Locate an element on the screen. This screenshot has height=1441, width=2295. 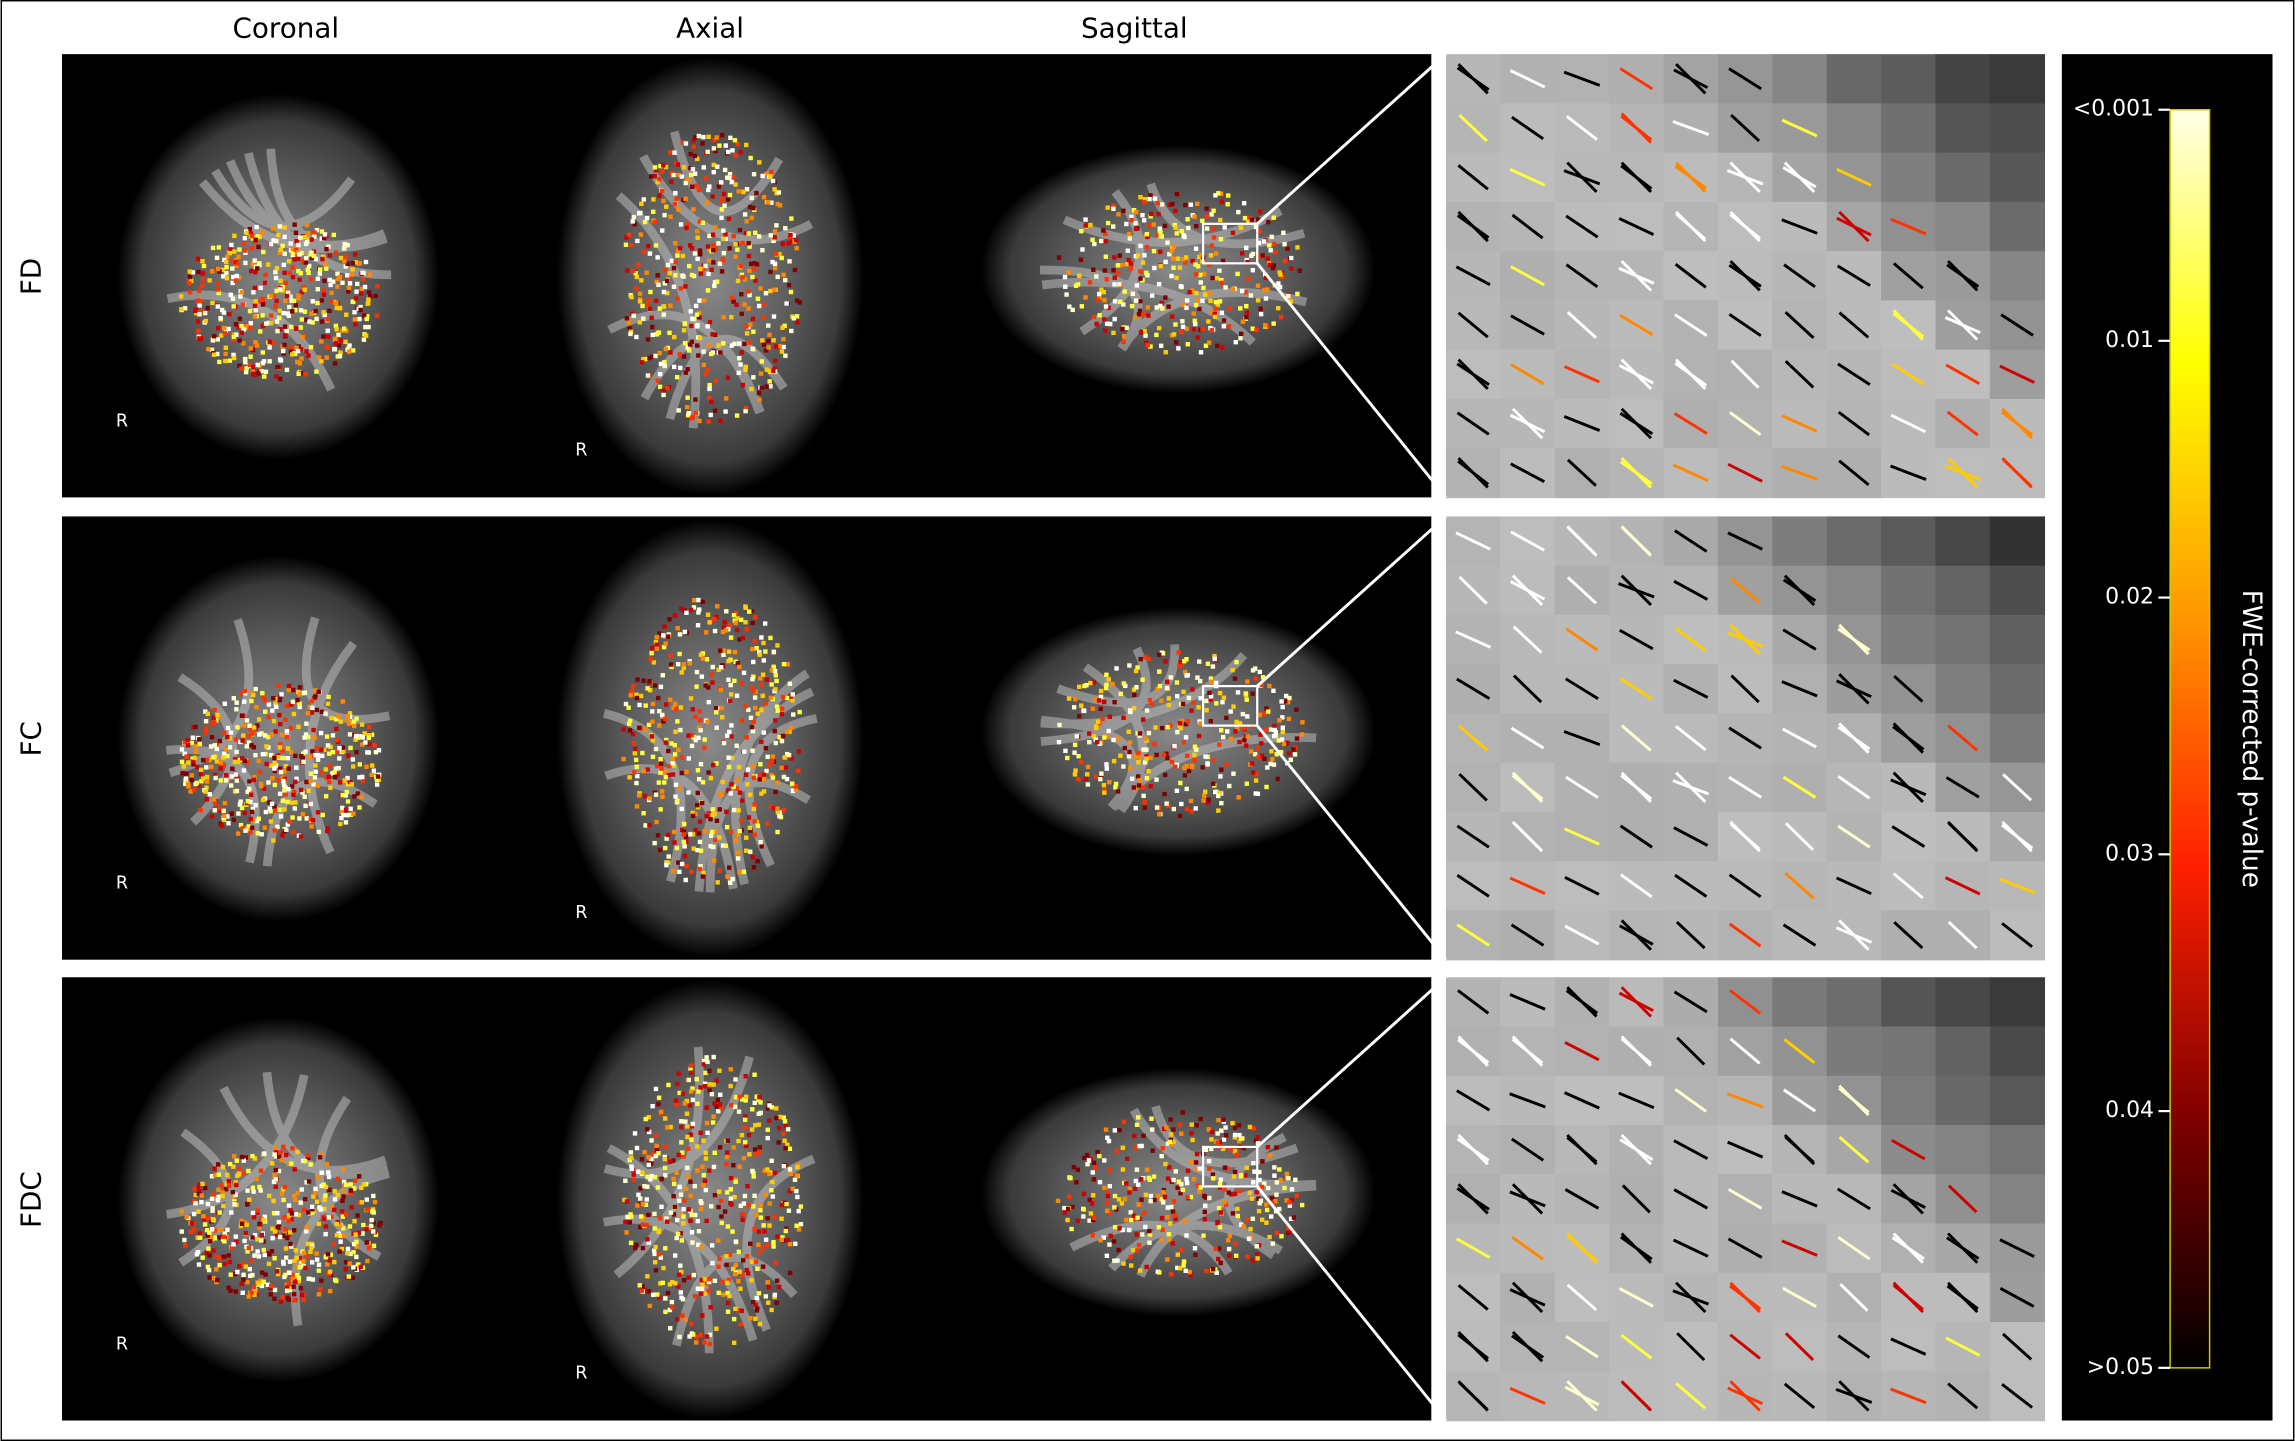
zoom-voxel is located at coordinates (1854, 590).